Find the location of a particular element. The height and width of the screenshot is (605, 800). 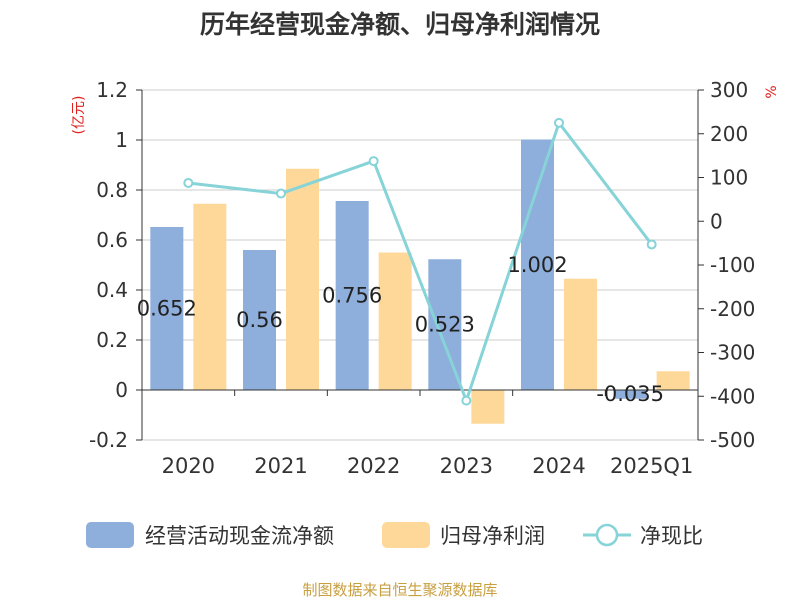

right-tick-label: -100 is located at coordinates (732, 265).